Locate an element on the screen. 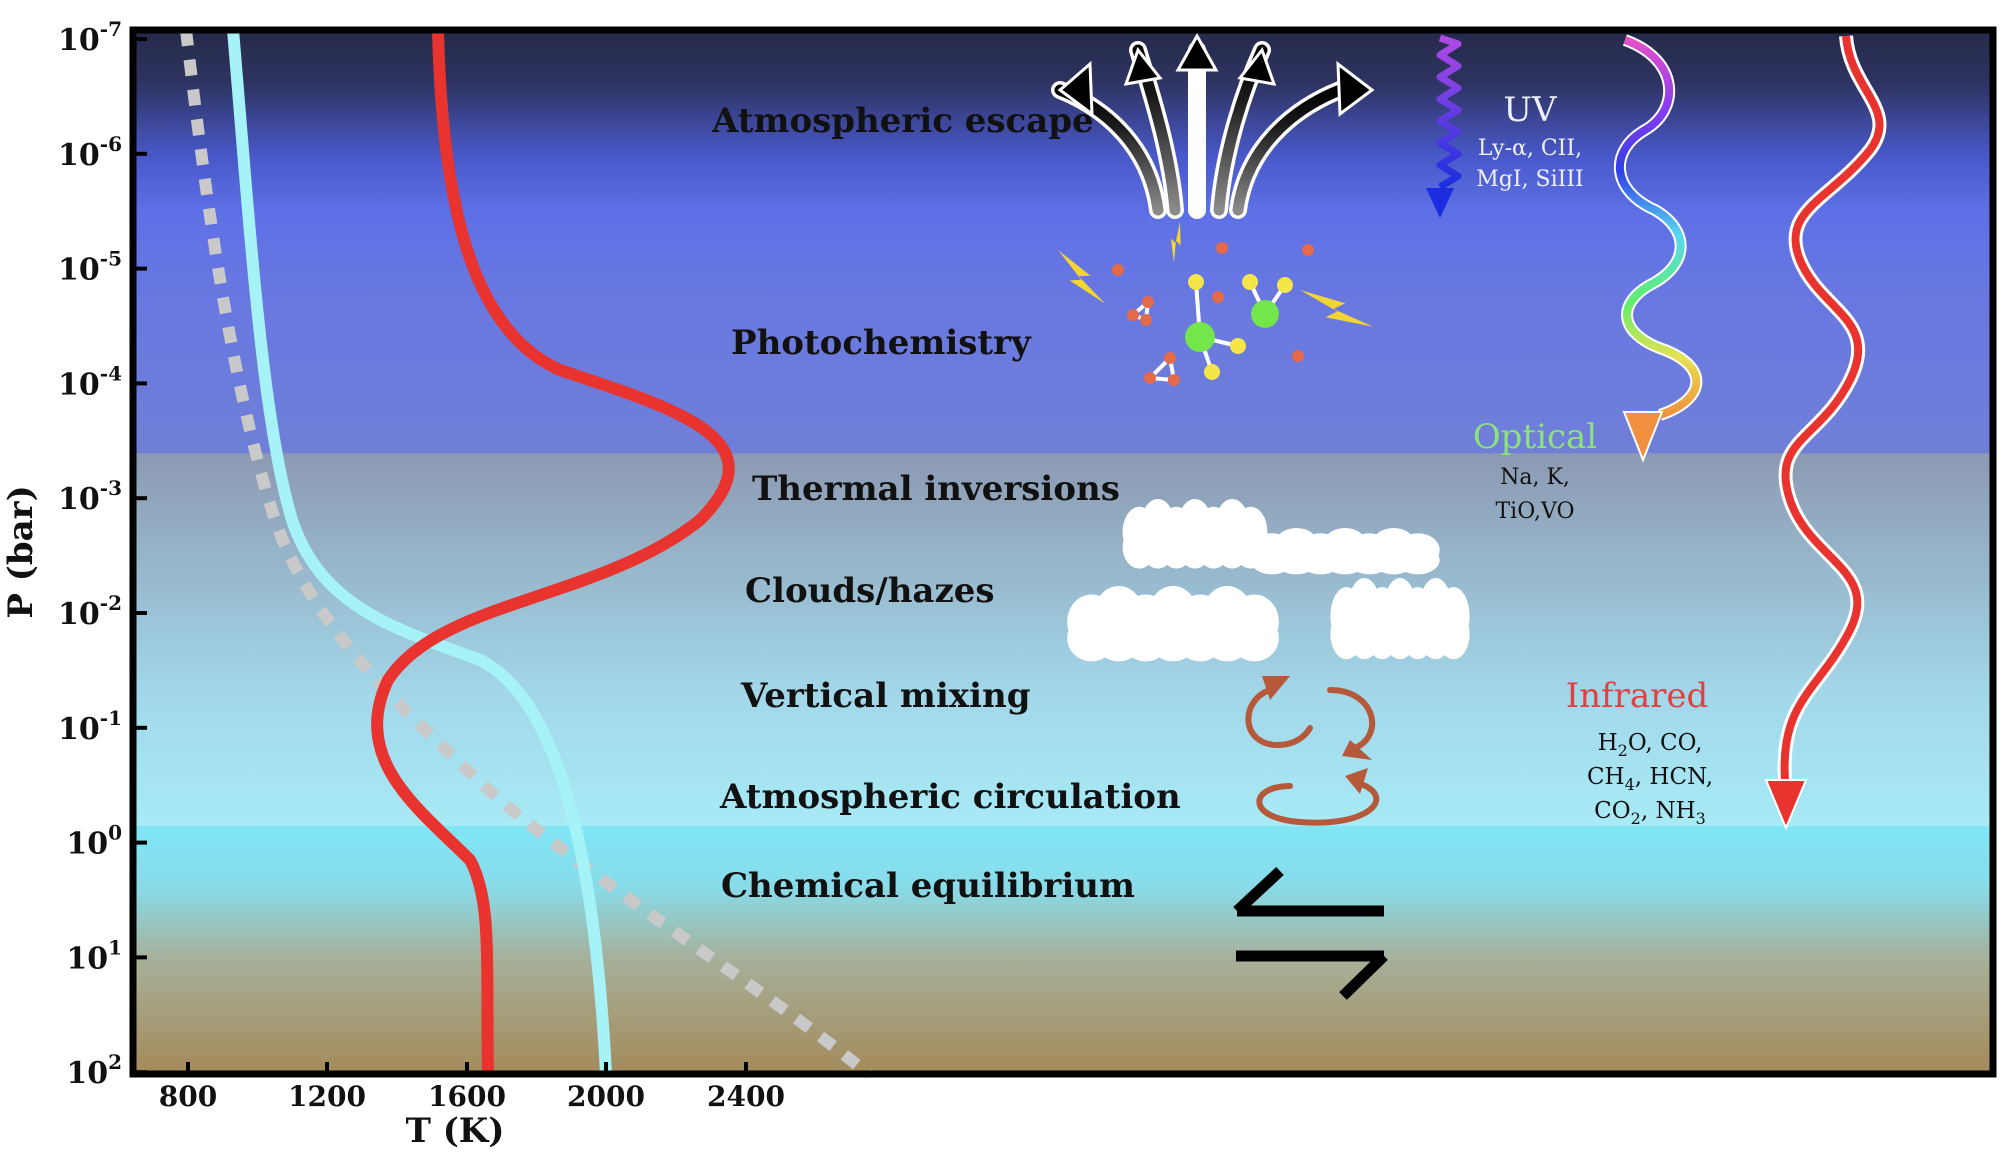 The height and width of the screenshot is (1158, 2008). uv-species-1: Ly-α, CII, is located at coordinates (1530, 148).